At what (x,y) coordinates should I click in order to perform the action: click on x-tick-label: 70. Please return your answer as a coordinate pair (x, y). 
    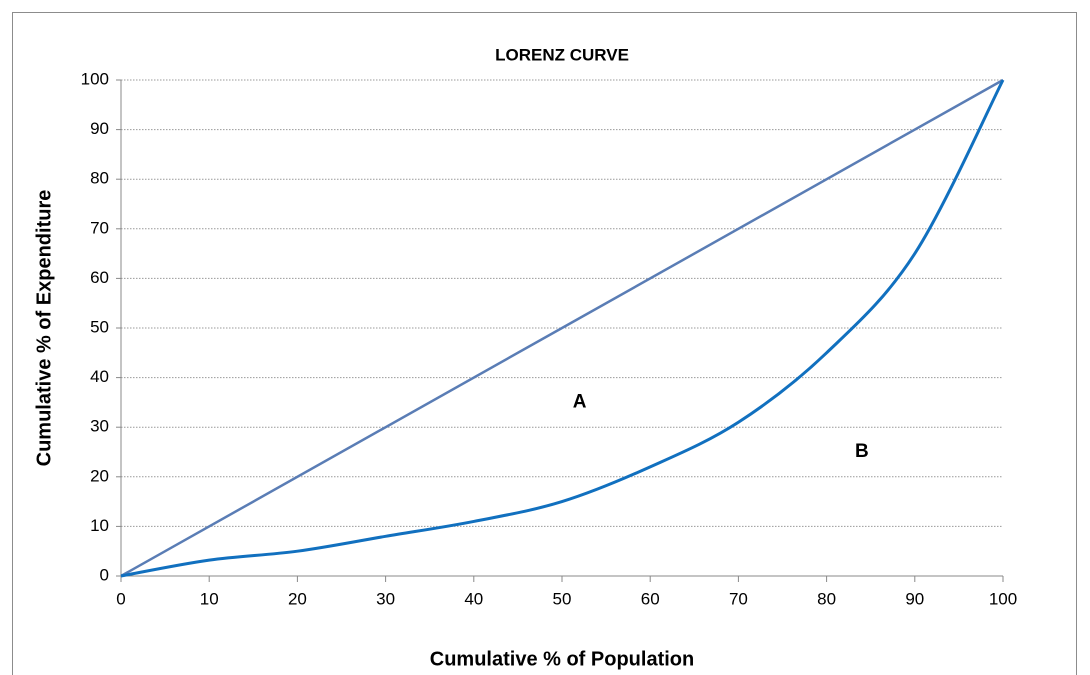
    Looking at the image, I should click on (738, 598).